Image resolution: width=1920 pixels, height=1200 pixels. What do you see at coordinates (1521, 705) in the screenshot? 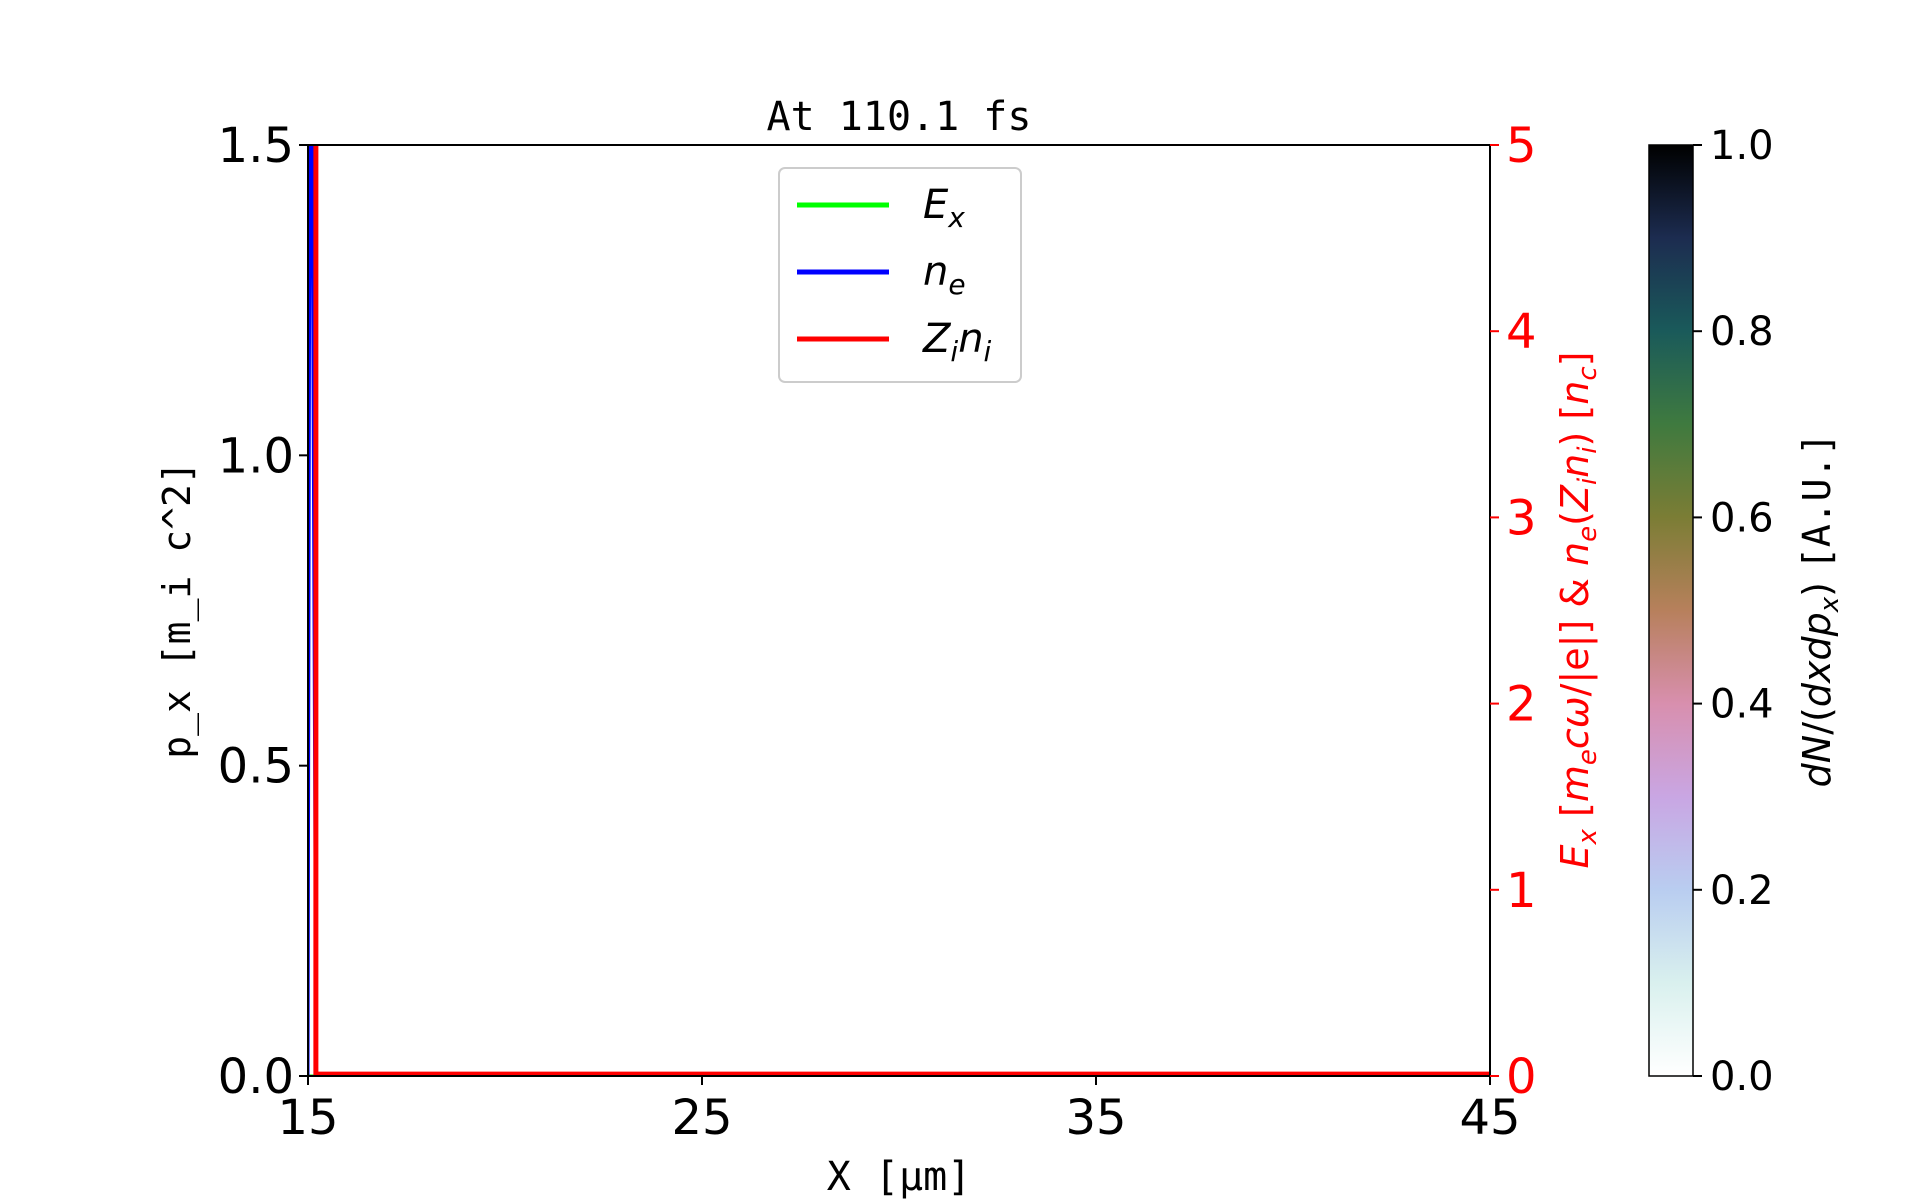
I see `right-y-tick-label: 2` at bounding box center [1521, 705].